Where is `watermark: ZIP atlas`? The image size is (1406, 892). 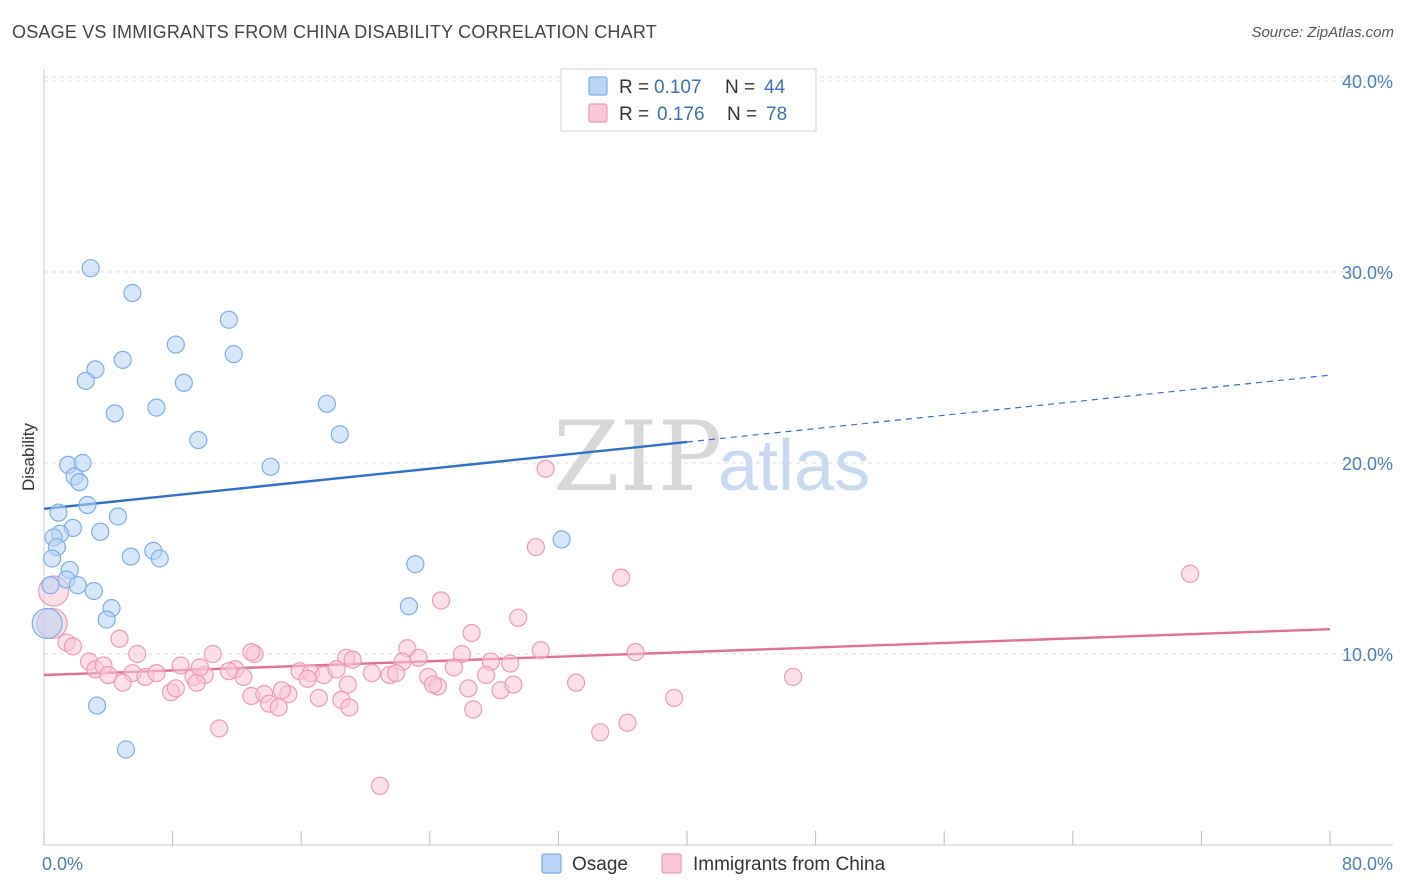 watermark: ZIP atlas is located at coordinates (711, 457).